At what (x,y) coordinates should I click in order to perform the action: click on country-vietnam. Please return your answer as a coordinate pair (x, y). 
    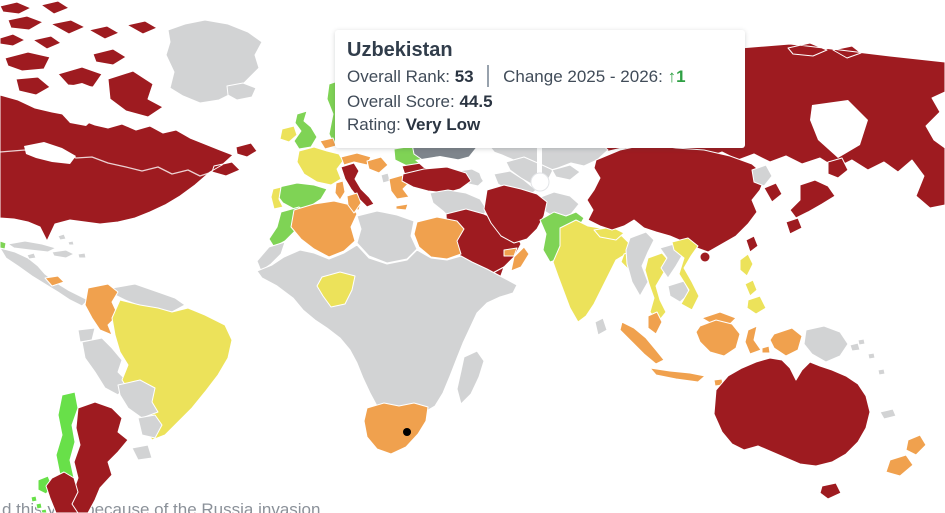
    Looking at the image, I should click on (685, 274).